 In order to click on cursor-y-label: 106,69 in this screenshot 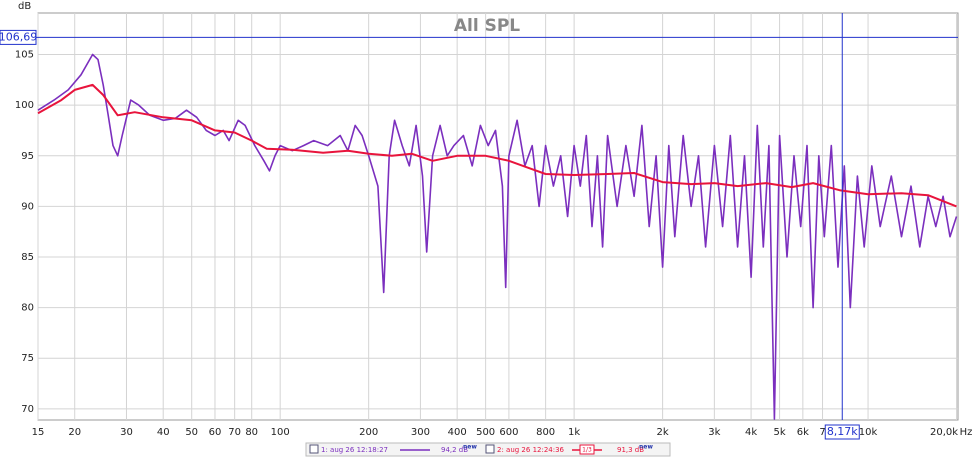, I will do `click(18, 36)`.